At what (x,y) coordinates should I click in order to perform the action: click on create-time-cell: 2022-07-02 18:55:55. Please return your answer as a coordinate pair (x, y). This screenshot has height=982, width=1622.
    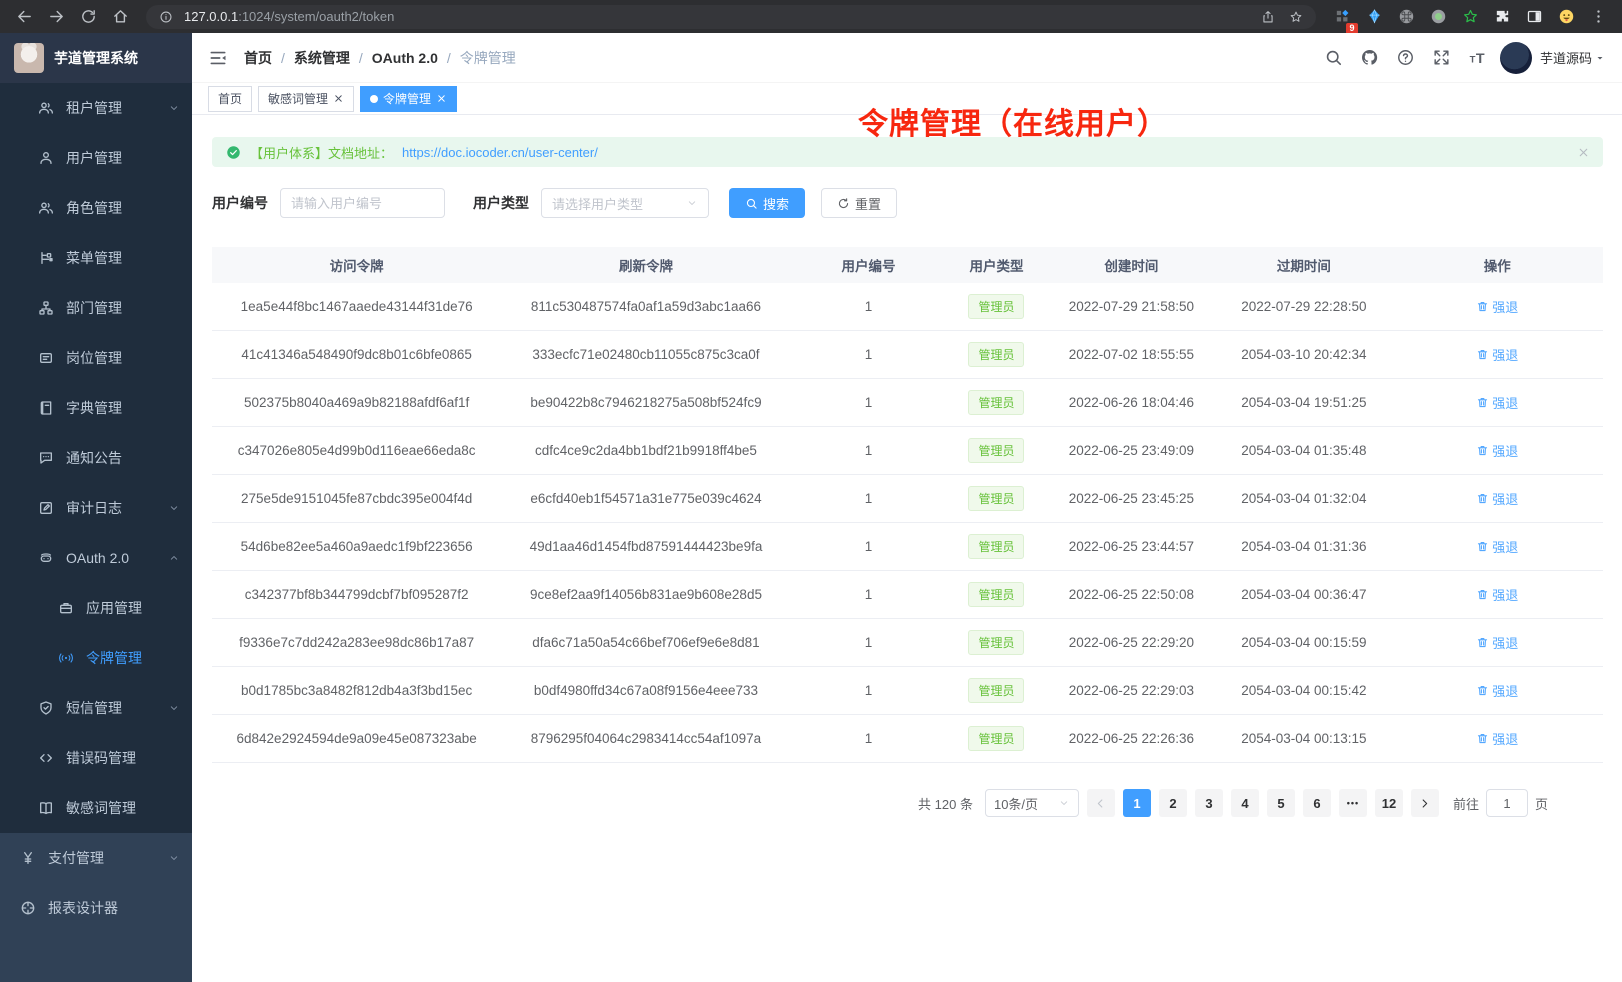
    Looking at the image, I should click on (1131, 354).